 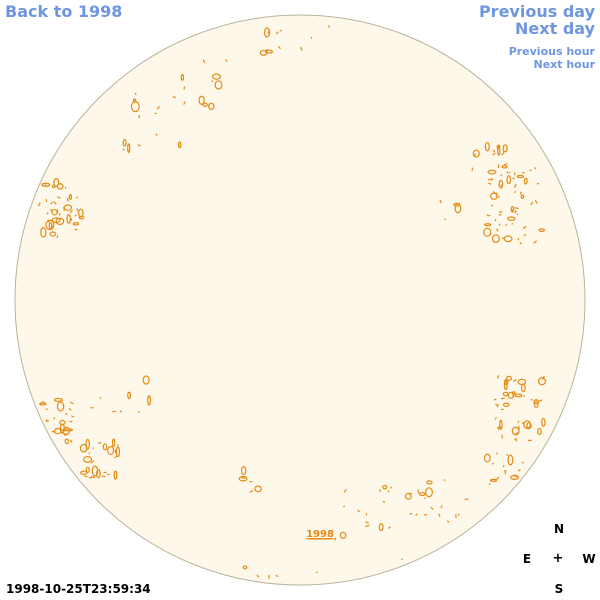 What do you see at coordinates (555, 28) in the screenshot?
I see `next-day-link: Next day` at bounding box center [555, 28].